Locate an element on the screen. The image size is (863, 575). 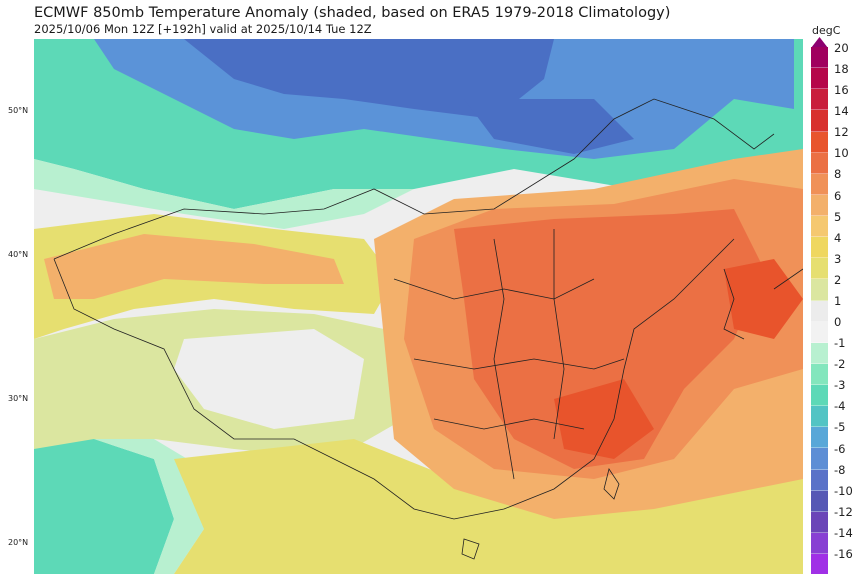
colorbar-unit: degC is located at coordinates (826, 30).